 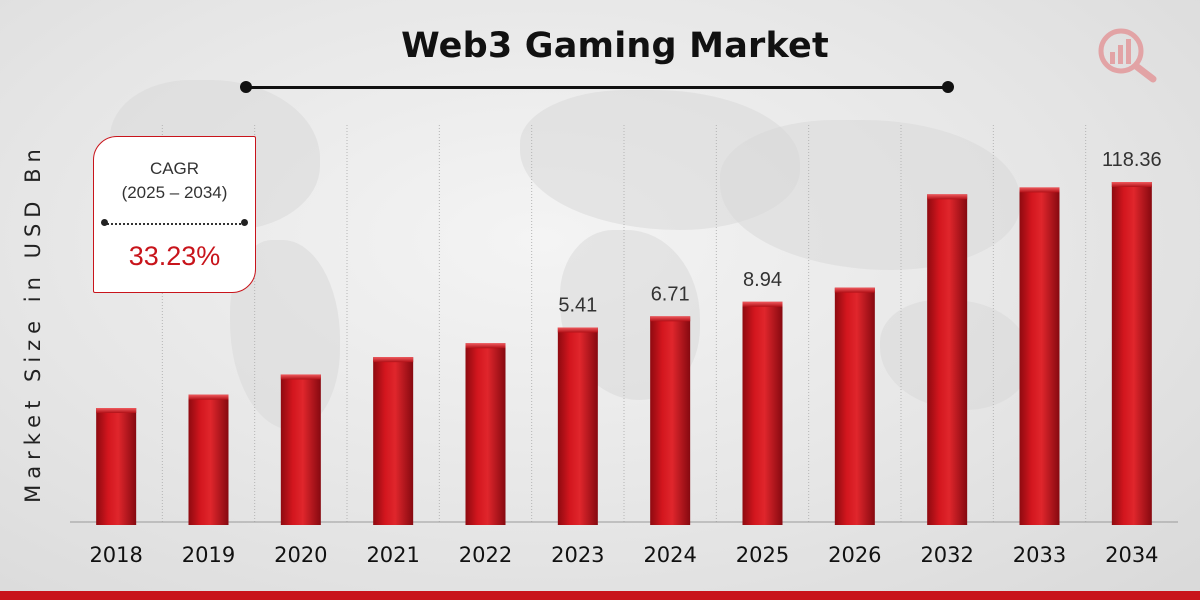 I want to click on world-map-background, so click(x=870, y=195).